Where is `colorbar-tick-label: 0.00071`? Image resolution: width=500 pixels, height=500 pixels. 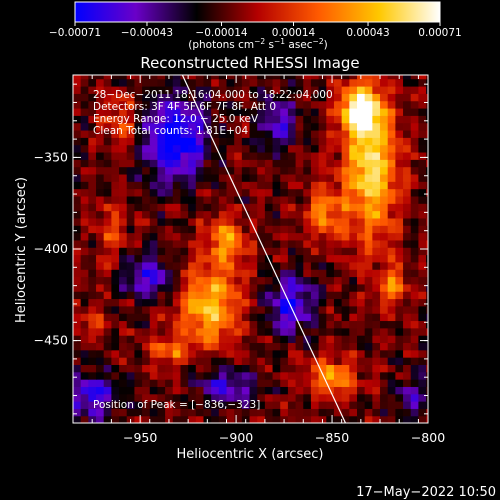 colorbar-tick-label: 0.00071 is located at coordinates (439, 33).